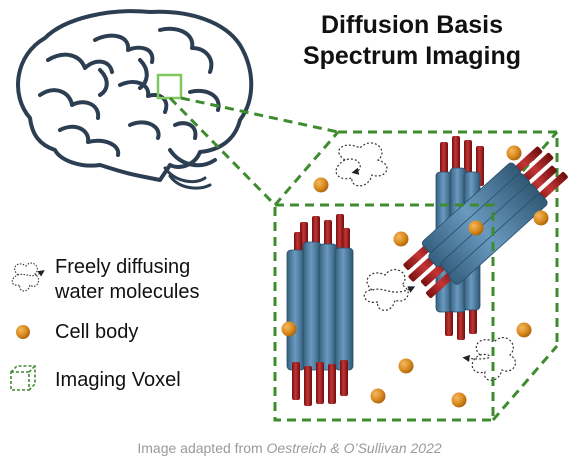 Image resolution: width=579 pixels, height=473 pixels. What do you see at coordinates (127, 292) in the screenshot?
I see `legend-water-line-2: water molecules` at bounding box center [127, 292].